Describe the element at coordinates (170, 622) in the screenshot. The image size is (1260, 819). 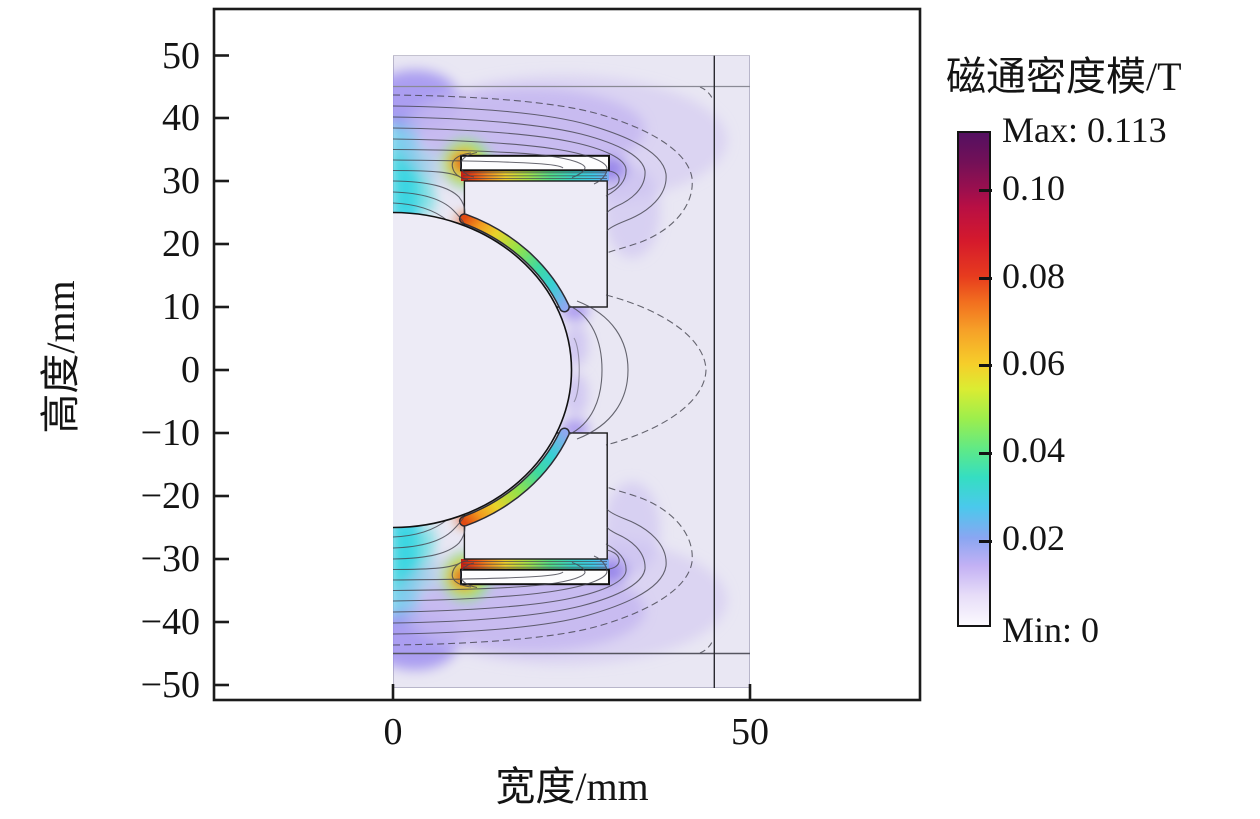
I see `y-tick-m40: −40` at that location.